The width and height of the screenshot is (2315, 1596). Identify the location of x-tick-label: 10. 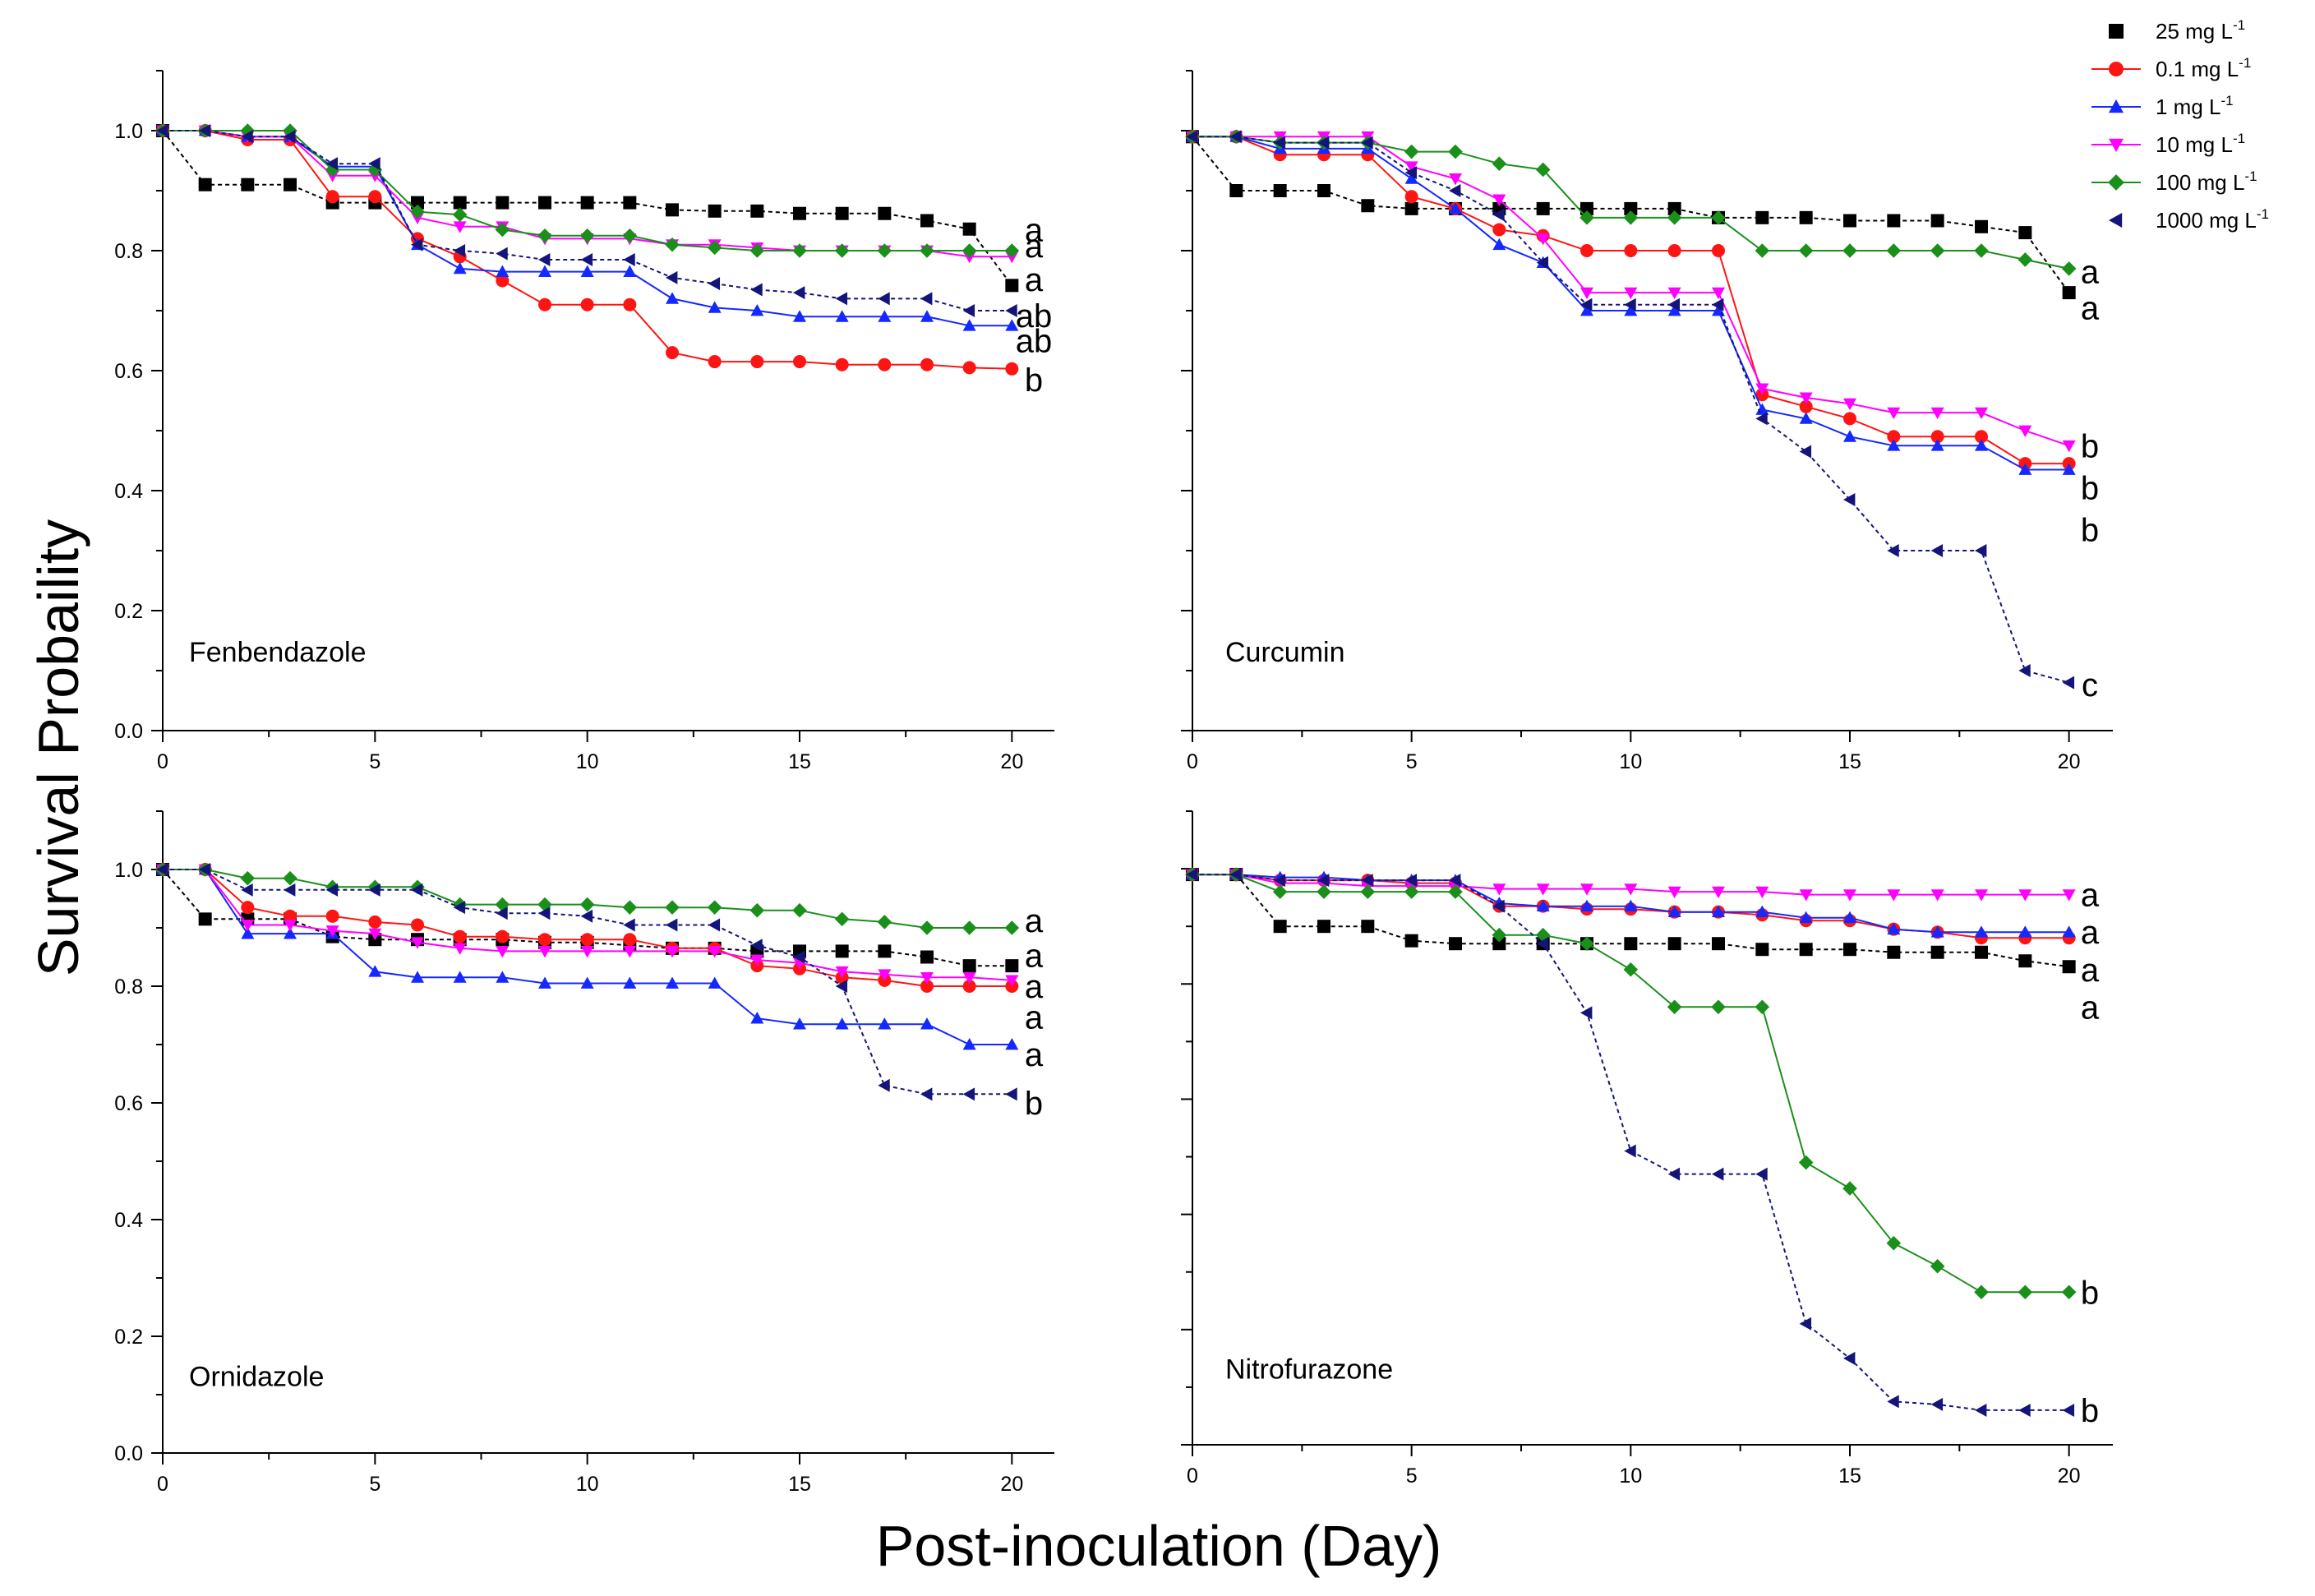
(587, 1484).